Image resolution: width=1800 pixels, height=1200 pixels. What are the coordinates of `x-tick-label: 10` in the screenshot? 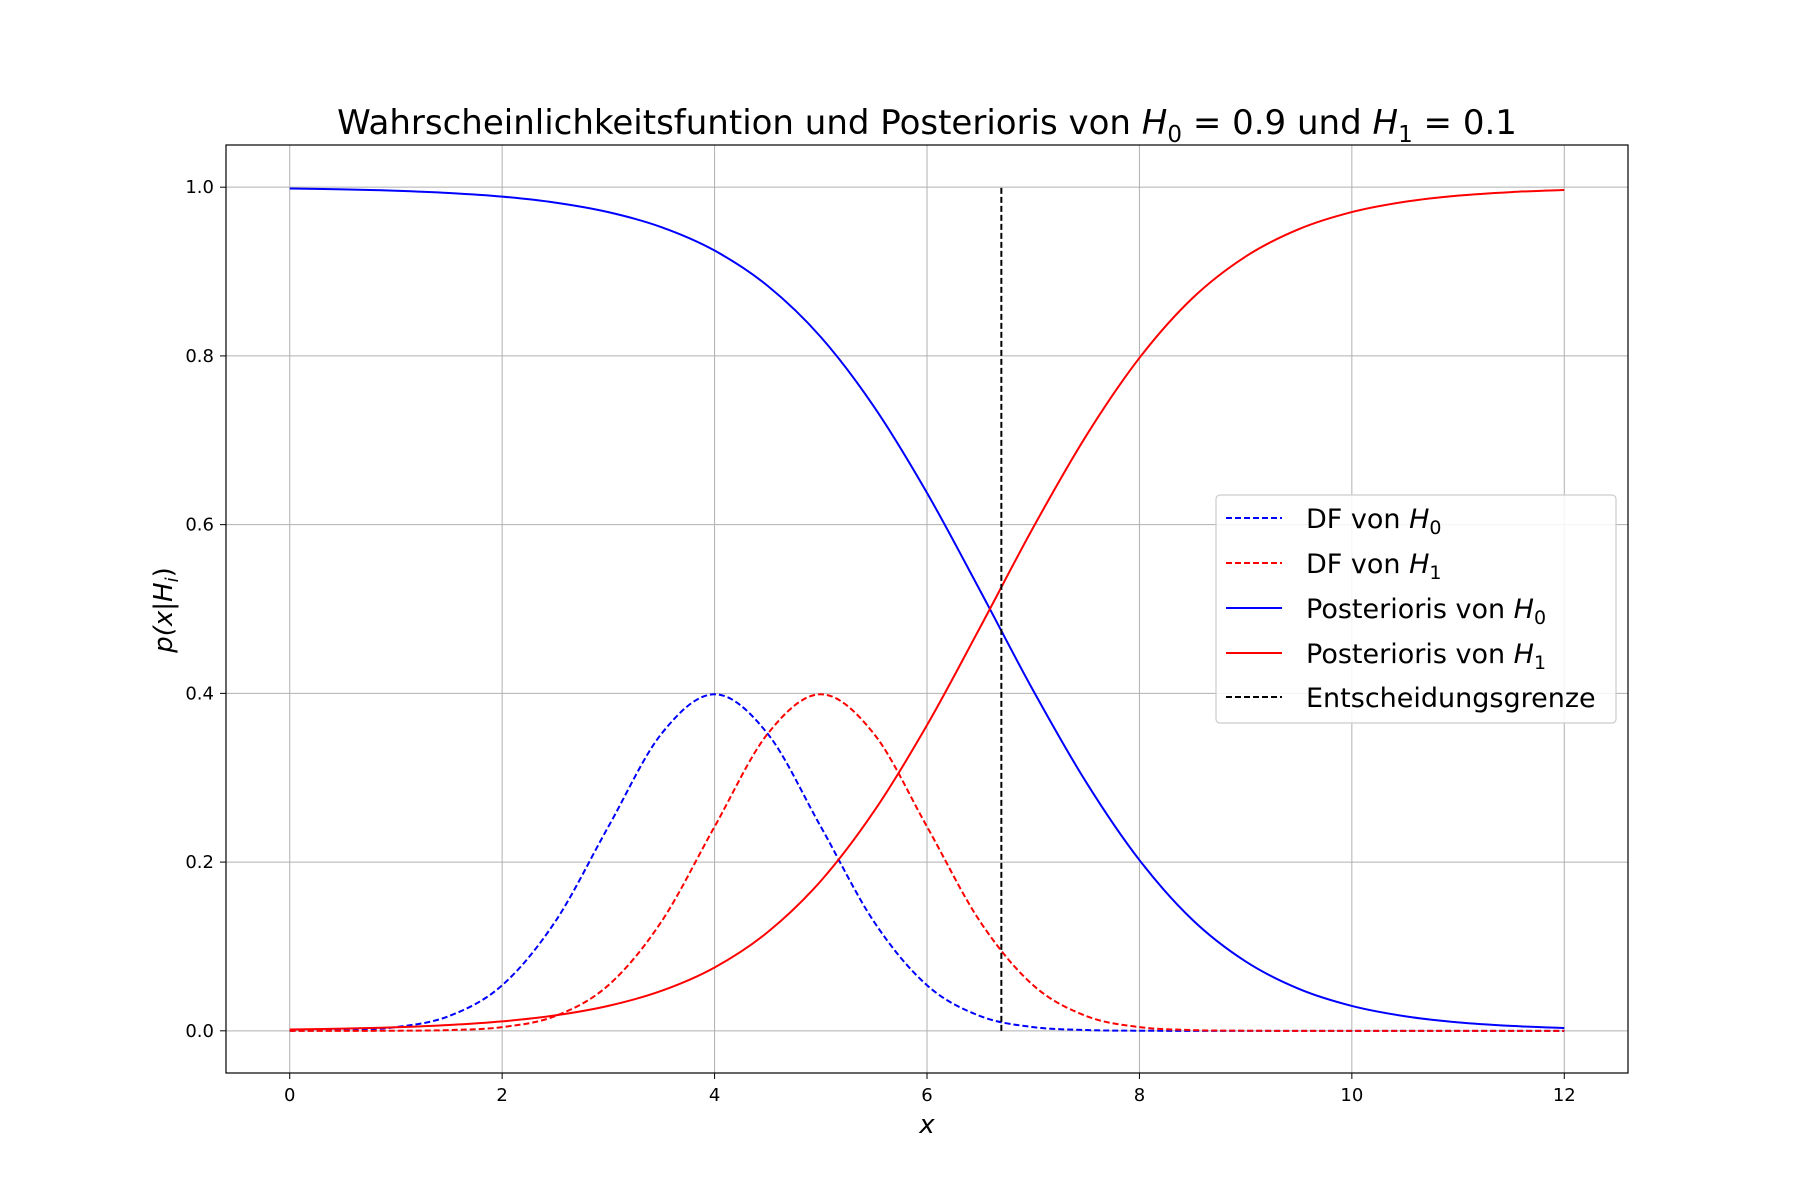 It's located at (1351, 1095).